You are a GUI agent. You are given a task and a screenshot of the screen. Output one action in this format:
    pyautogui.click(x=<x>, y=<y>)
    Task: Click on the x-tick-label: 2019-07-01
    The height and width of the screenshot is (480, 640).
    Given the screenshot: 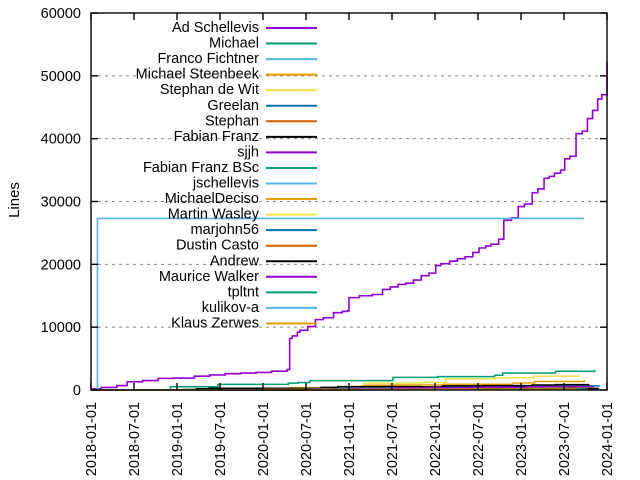 What is the action you would take?
    pyautogui.click(x=221, y=439)
    